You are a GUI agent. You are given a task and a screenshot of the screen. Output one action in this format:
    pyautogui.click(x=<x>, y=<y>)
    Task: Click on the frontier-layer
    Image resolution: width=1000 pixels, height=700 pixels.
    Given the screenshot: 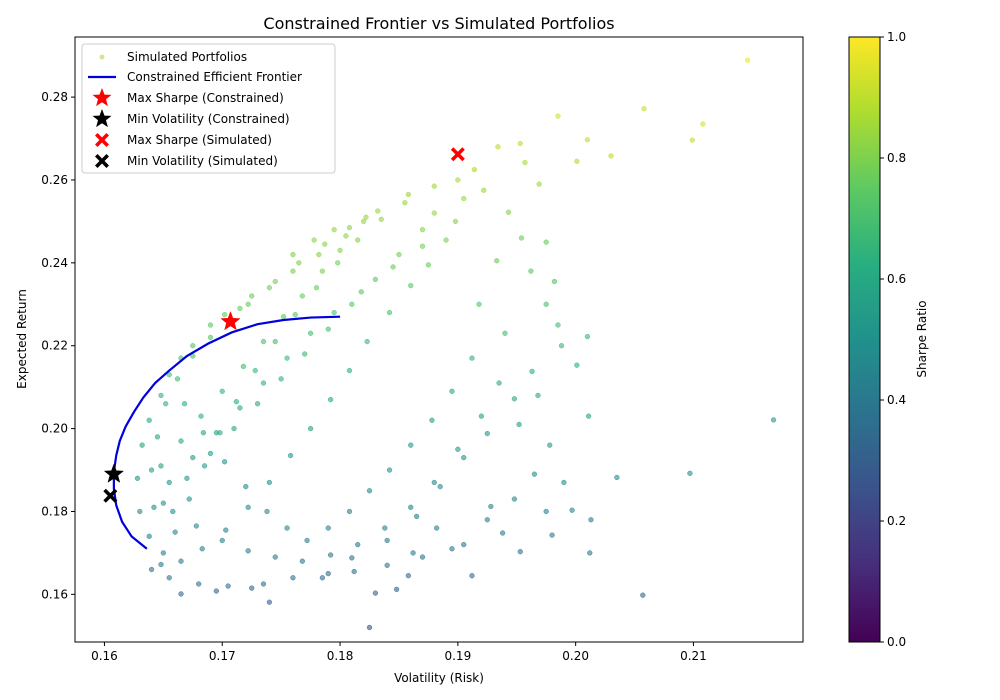 What is the action you would take?
    pyautogui.click(x=226, y=432)
    